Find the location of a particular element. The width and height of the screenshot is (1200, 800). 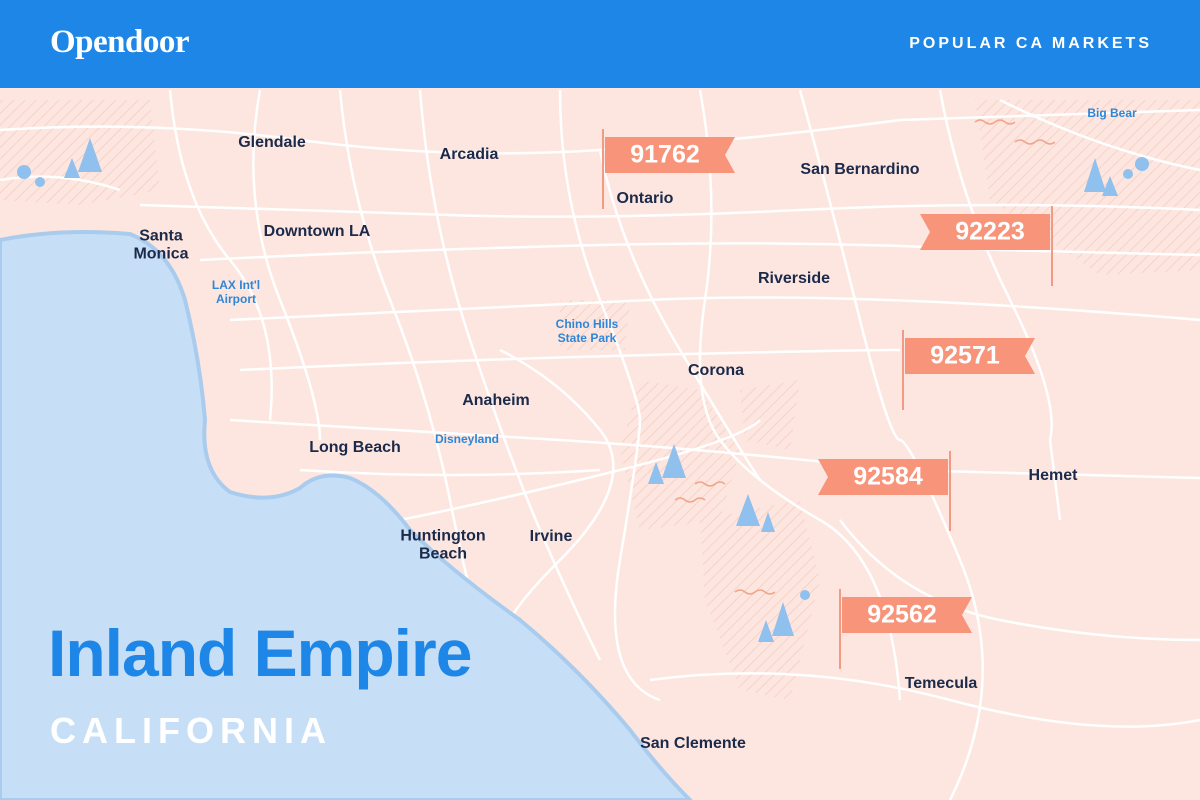

city-label: Downtown LA is located at coordinates (317, 231).